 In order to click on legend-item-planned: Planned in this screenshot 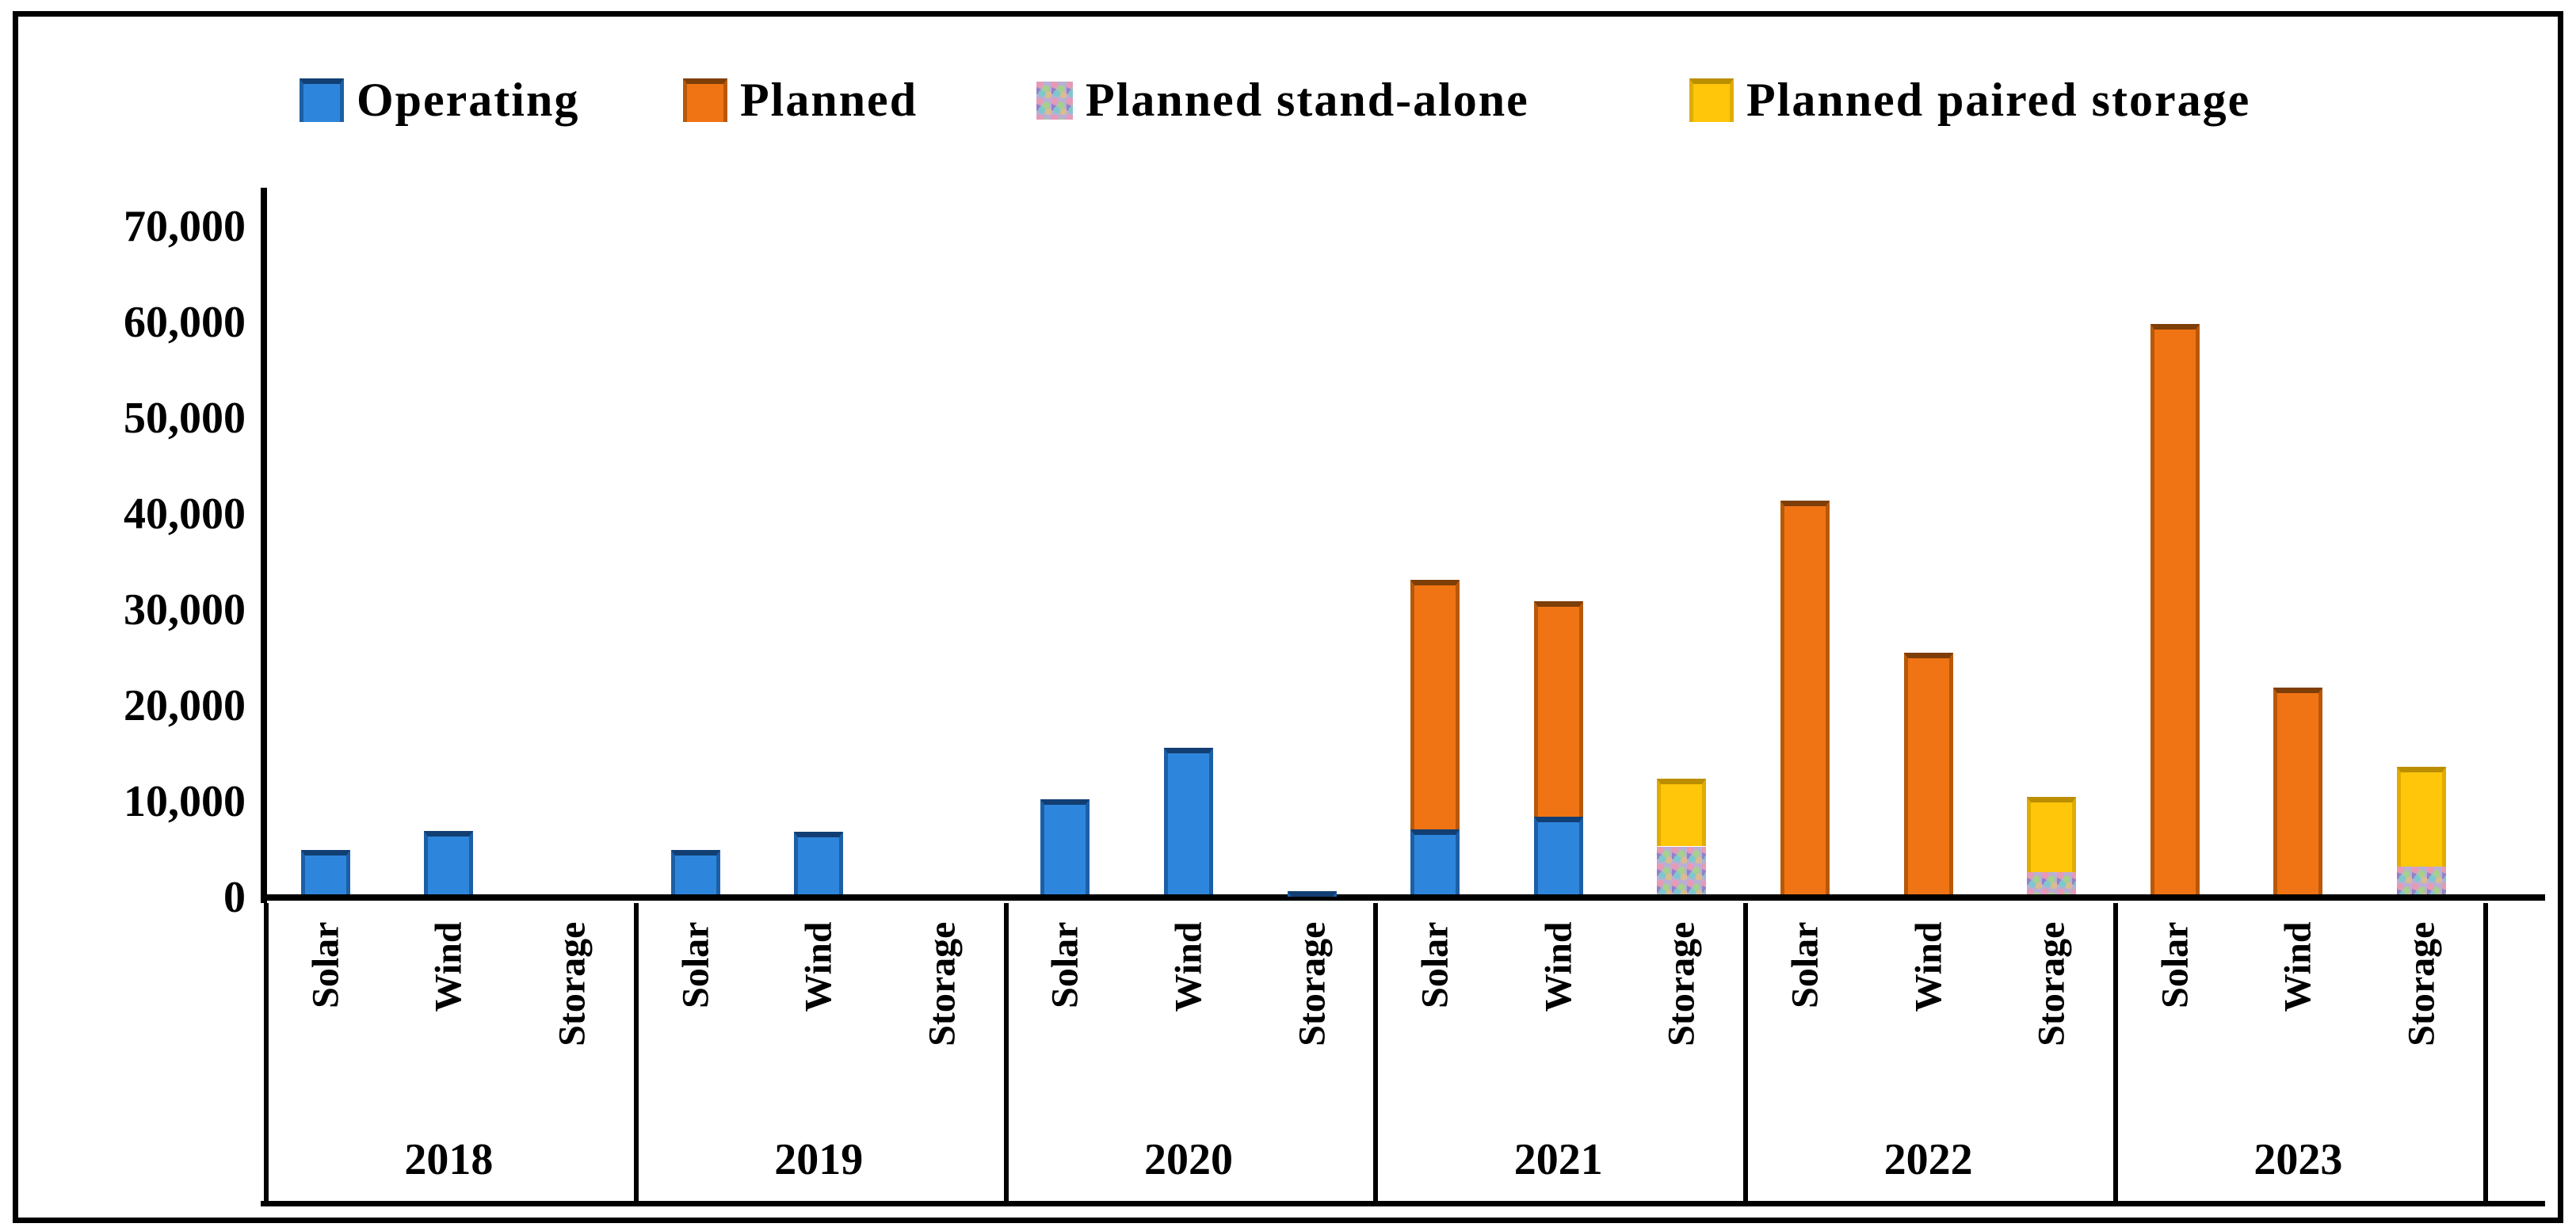, I will do `click(800, 100)`.